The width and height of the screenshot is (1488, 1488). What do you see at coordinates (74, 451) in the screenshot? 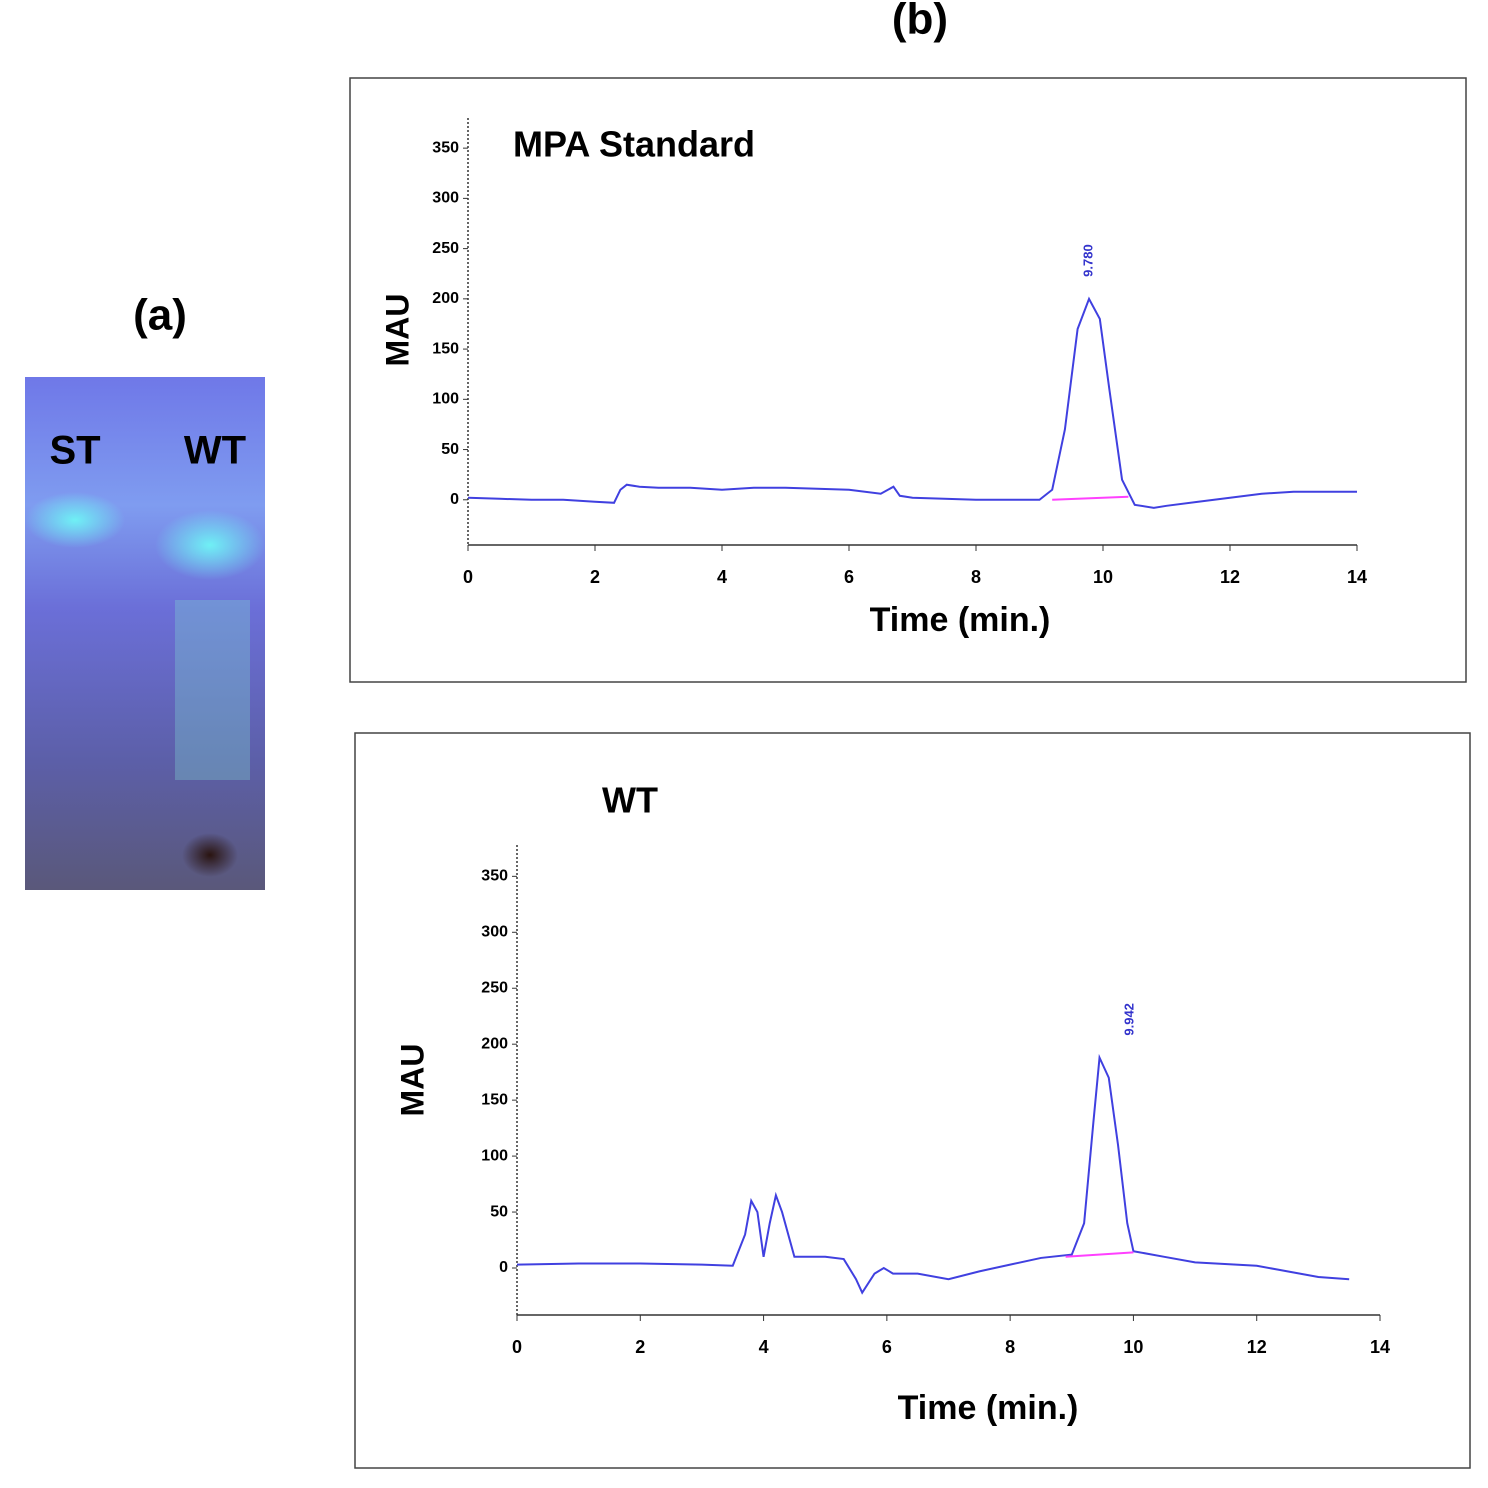
I see `lane-label: ST` at bounding box center [74, 451].